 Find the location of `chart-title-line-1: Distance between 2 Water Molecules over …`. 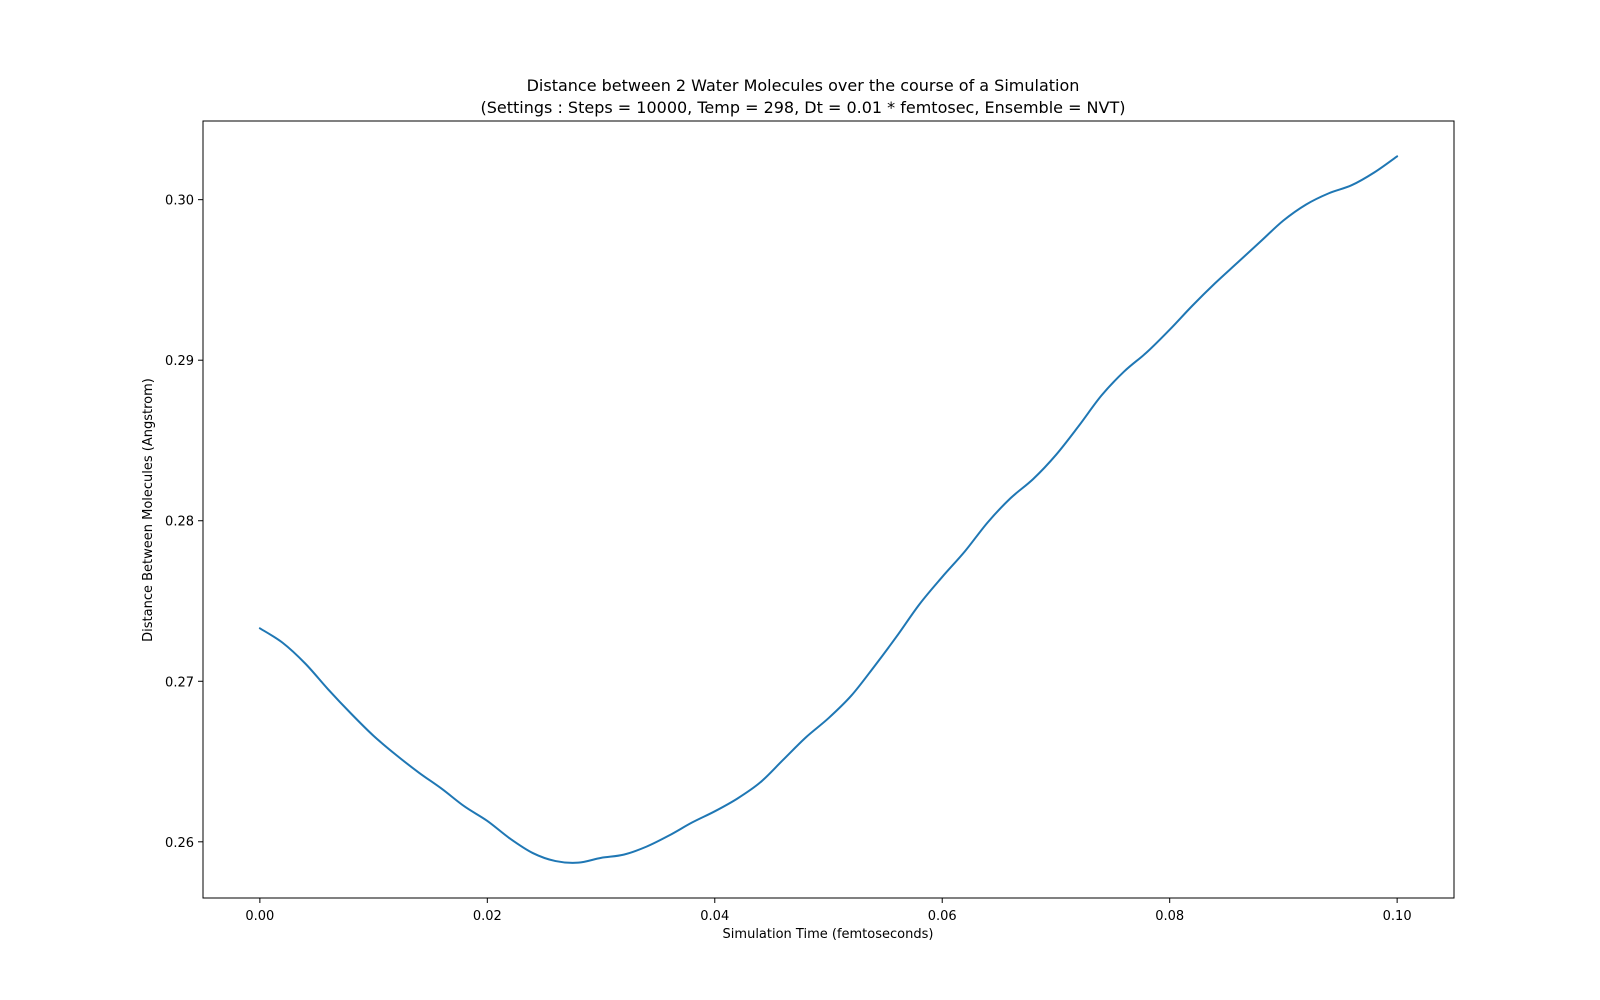

chart-title-line-1: Distance between 2 Water Molecules over … is located at coordinates (803, 85).